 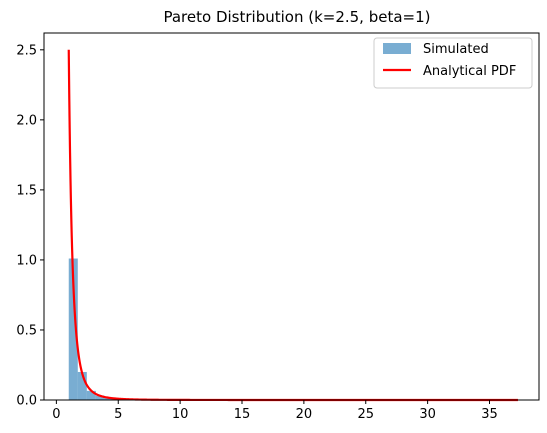 What do you see at coordinates (26, 120) in the screenshot?
I see `y-tick-label: 2.0` at bounding box center [26, 120].